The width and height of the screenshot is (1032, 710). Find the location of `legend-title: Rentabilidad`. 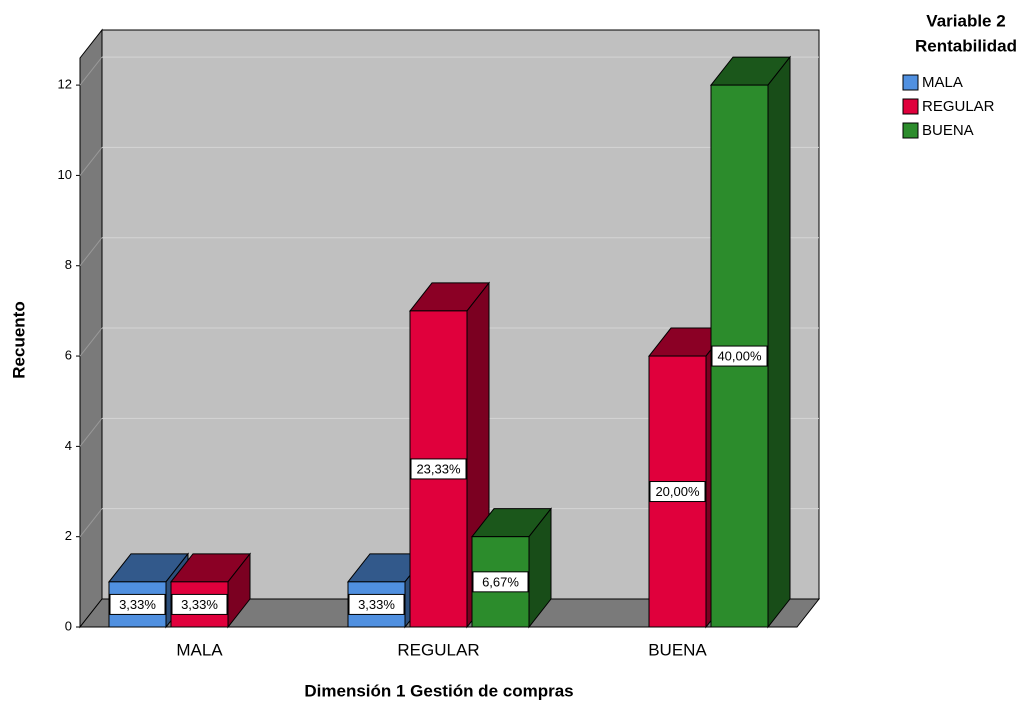

legend-title: Rentabilidad is located at coordinates (966, 45).